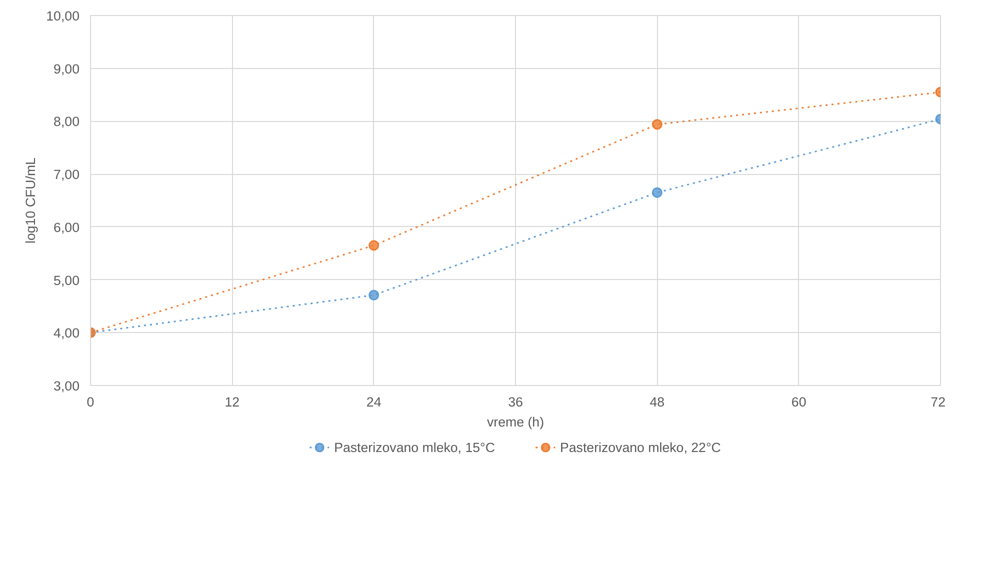  What do you see at coordinates (67, 280) in the screenshot?
I see `y-tick-label: 5,00` at bounding box center [67, 280].